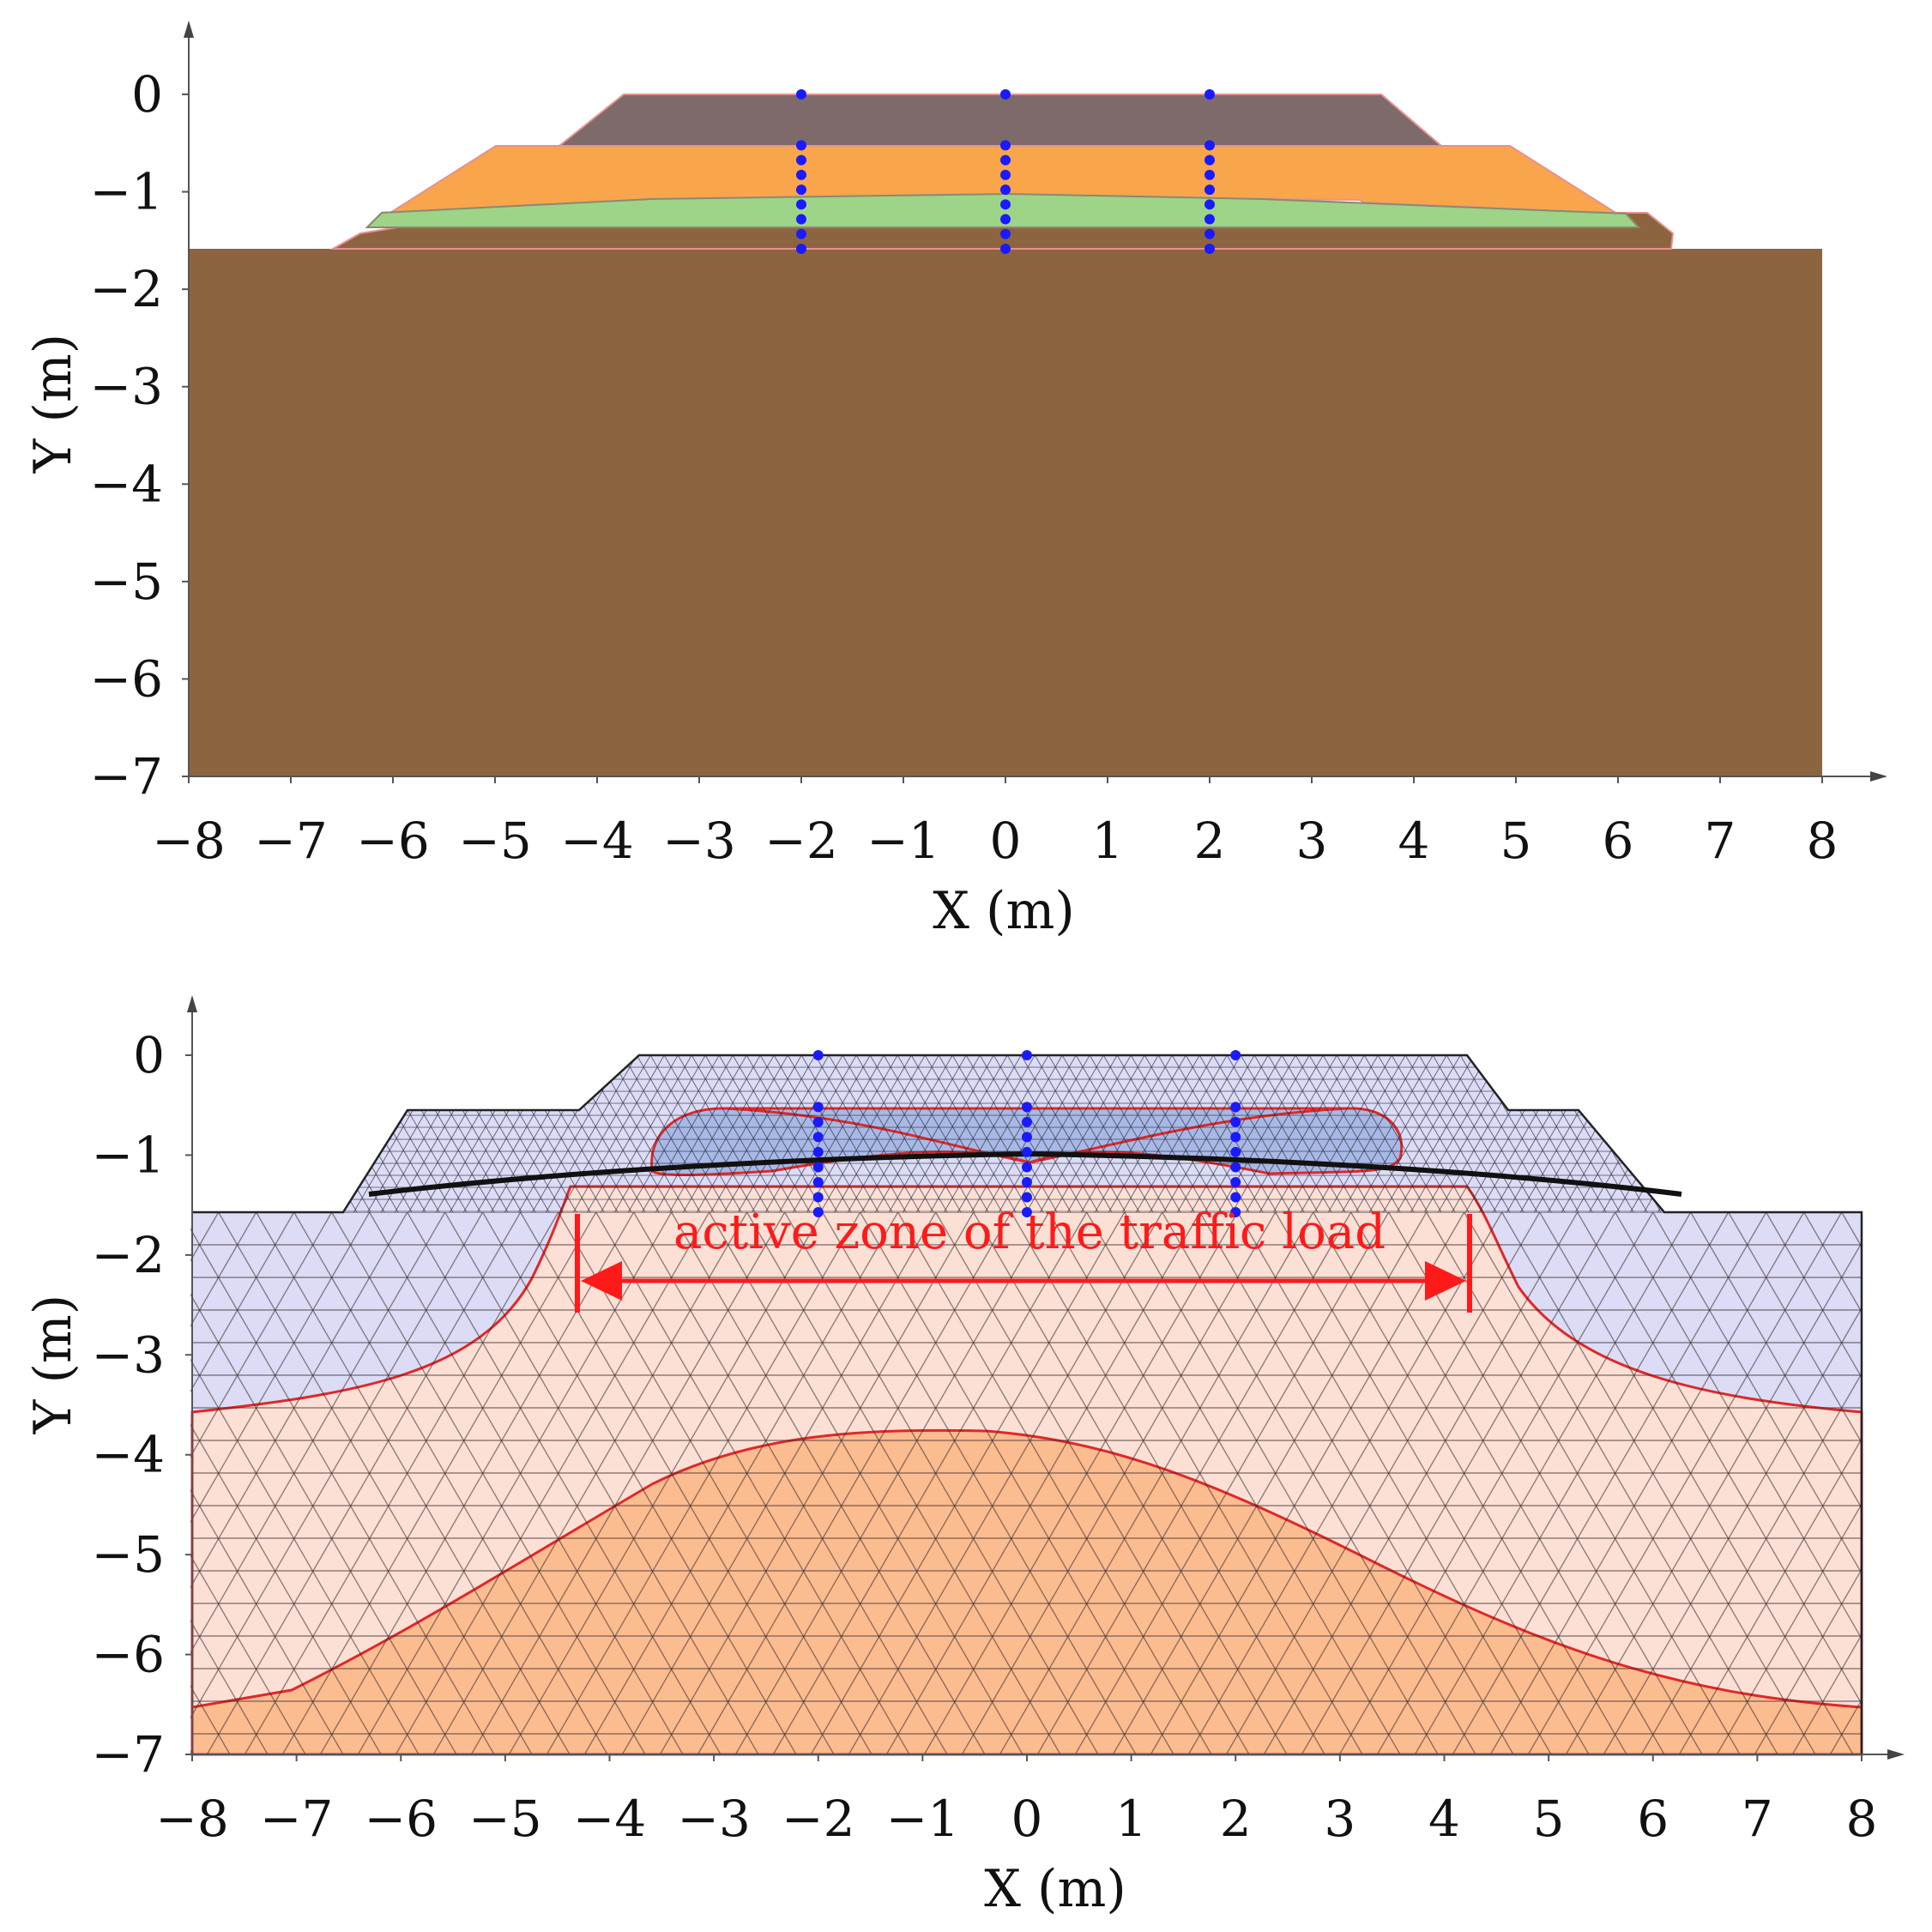 The image size is (1932, 1932). Describe the element at coordinates (127, 192) in the screenshot. I see `y-tick-label: −1` at that location.